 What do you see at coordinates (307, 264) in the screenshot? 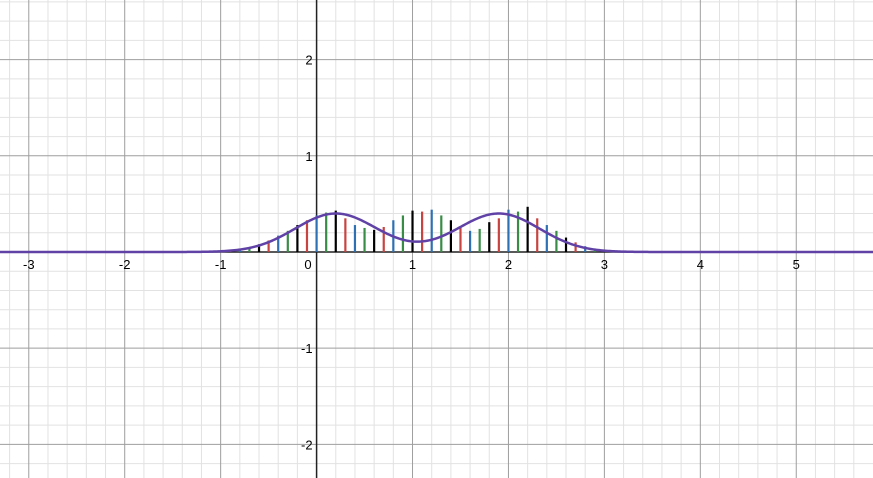
I see `x-tick-label: 0` at bounding box center [307, 264].